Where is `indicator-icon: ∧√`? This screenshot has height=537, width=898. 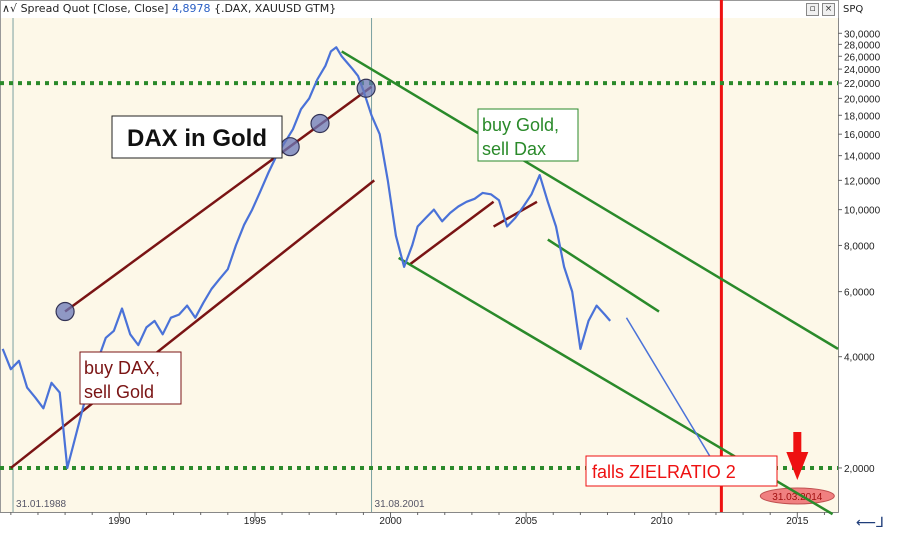 indicator-icon: ∧√ is located at coordinates (10, 8).